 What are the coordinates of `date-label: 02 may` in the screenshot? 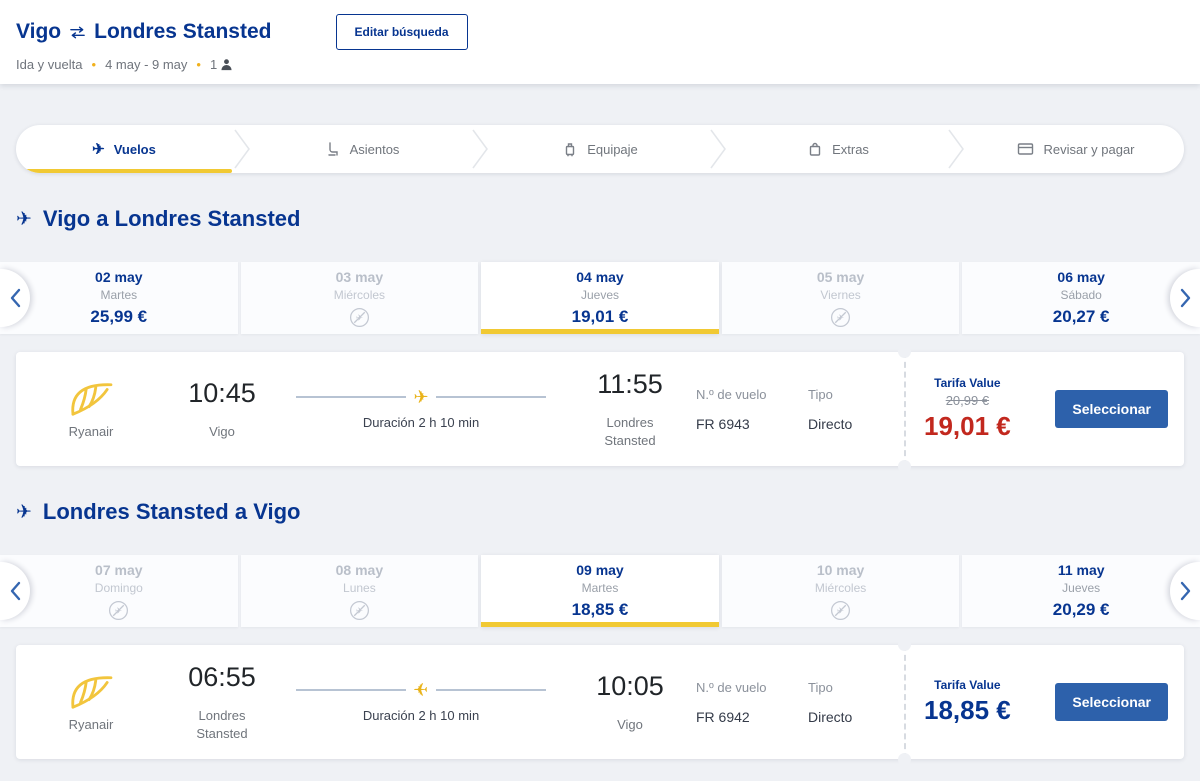 It's located at (119, 277).